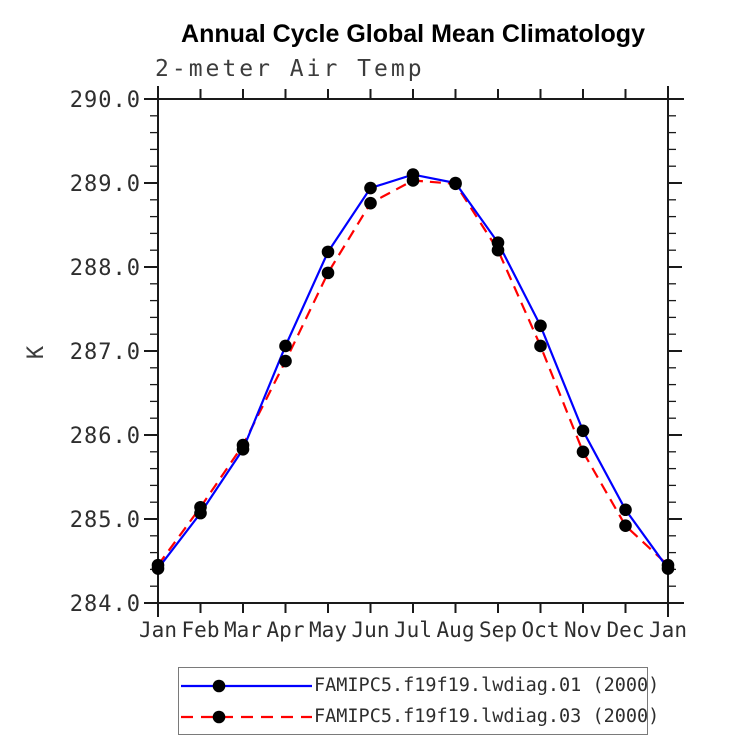 This screenshot has width=733, height=756. Describe the element at coordinates (105, 268) in the screenshot. I see `svg-text: 288.0` at that location.